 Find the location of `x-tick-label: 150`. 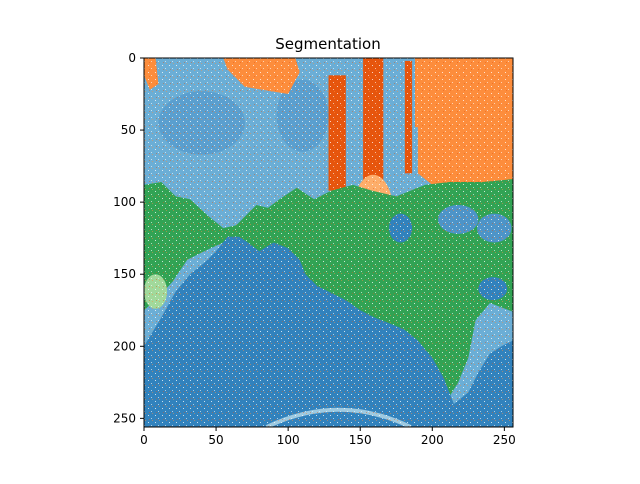

x-tick-label: 150 is located at coordinates (360, 440).